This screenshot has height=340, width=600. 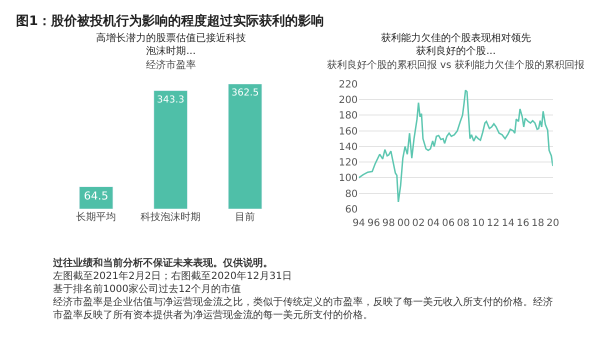 What do you see at coordinates (455, 65) in the screenshot?
I see `chart-subtitle: 获利良好个股的累积回报 vs 获利能力欠佳个股的累积回报` at bounding box center [455, 65].